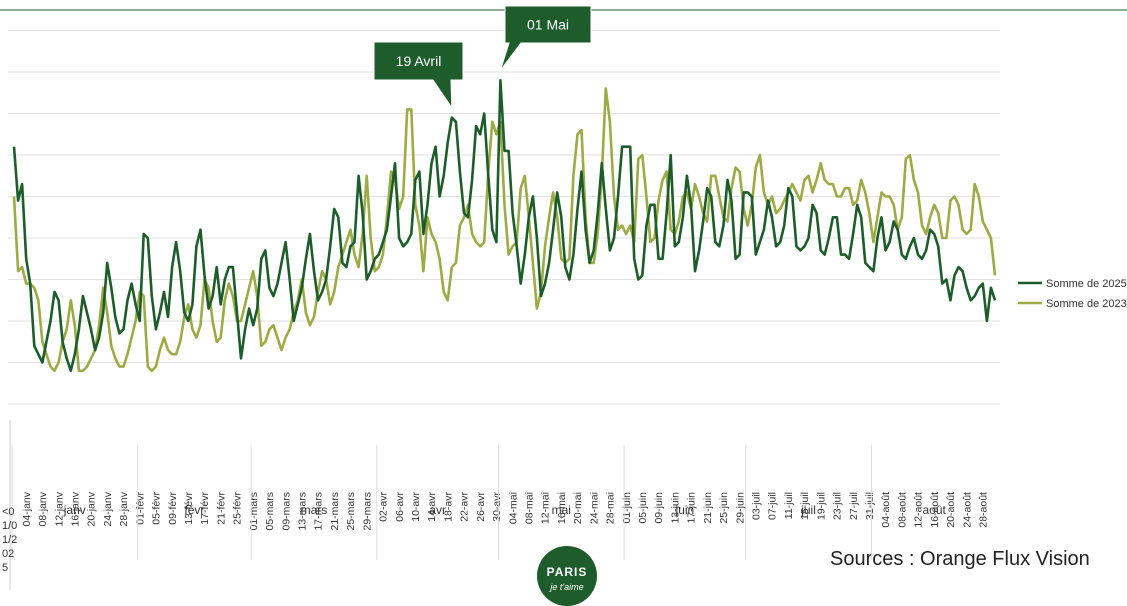  I want to click on x-tick-label: 08-janv, so click(43, 508).